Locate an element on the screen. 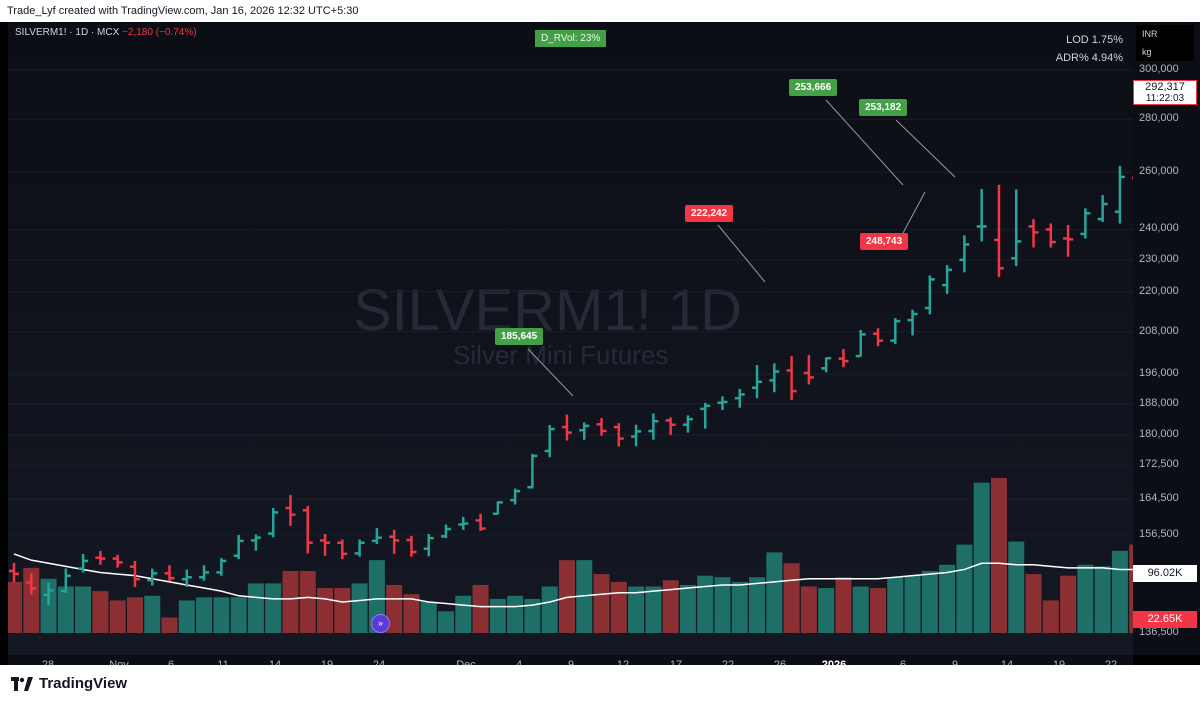 The height and width of the screenshot is (705, 1200). price-tick-label: 180,000 is located at coordinates (1159, 433).